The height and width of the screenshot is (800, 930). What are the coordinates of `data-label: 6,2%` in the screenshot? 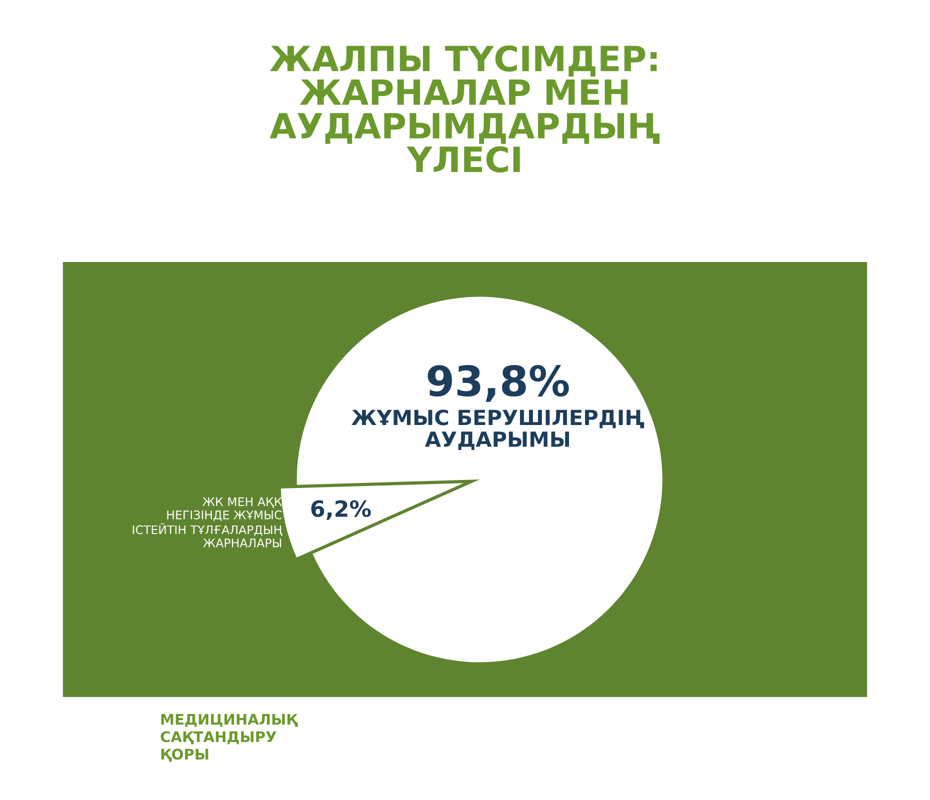 It's located at (341, 510).